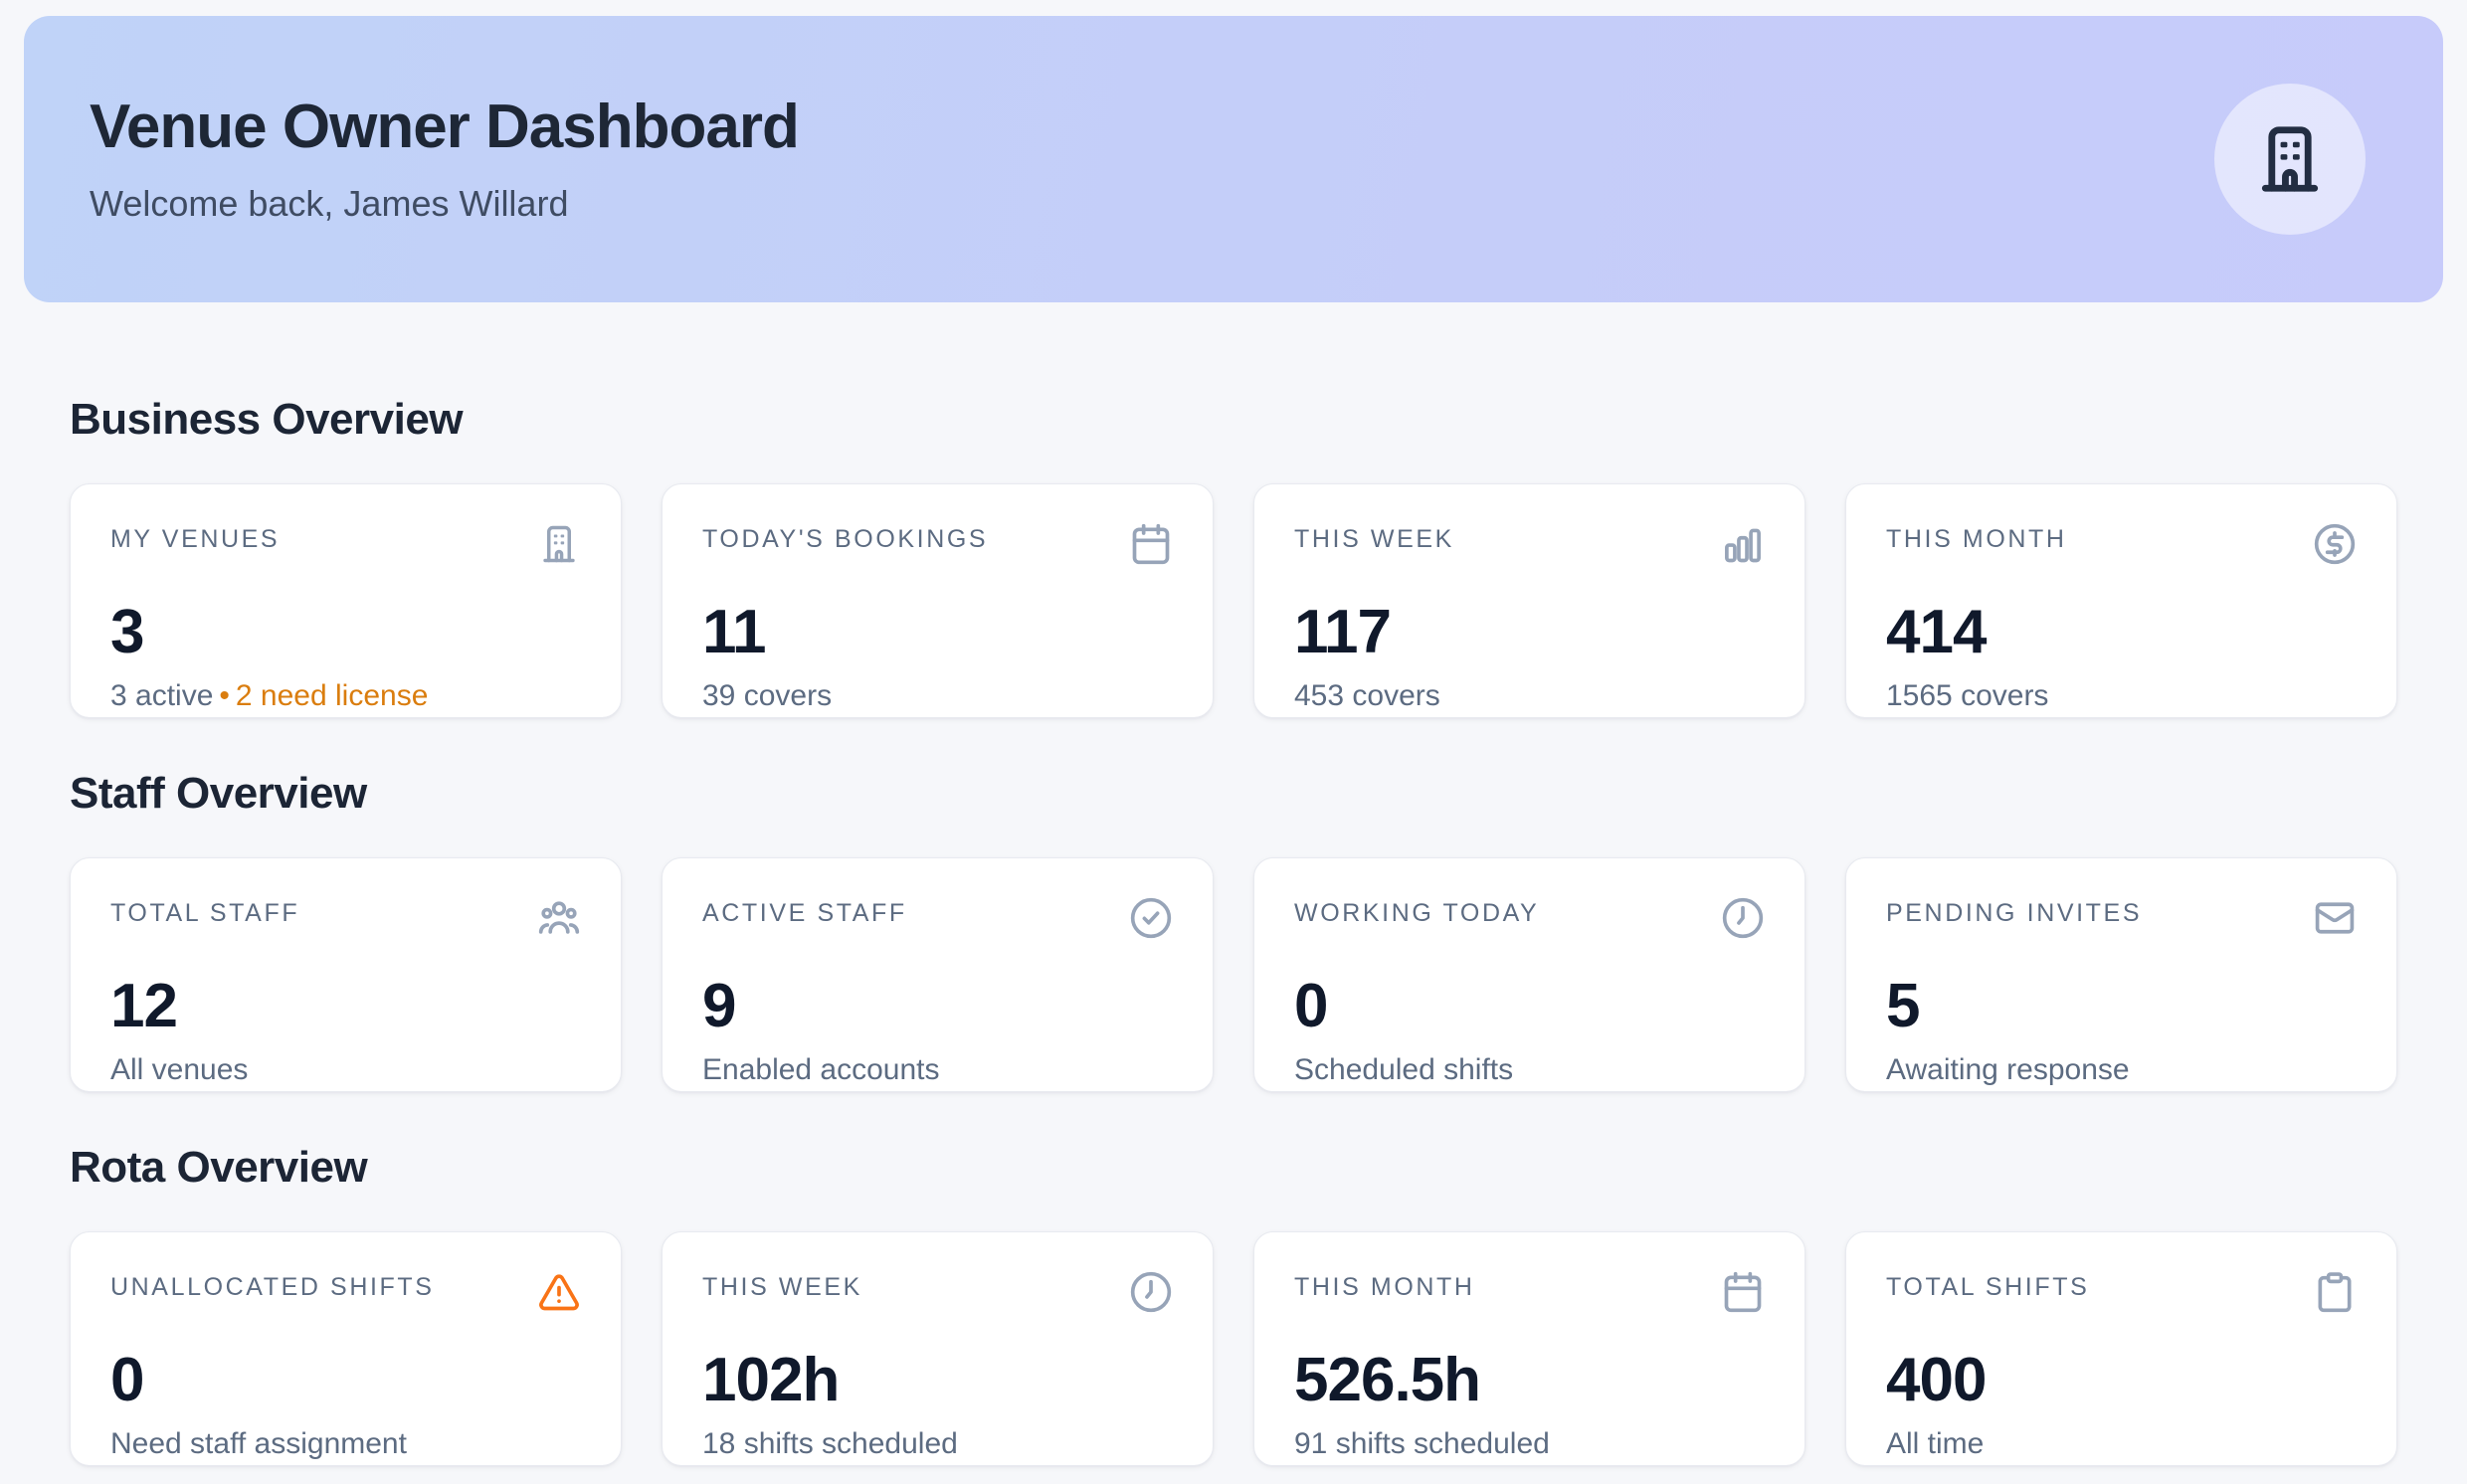 This screenshot has height=1484, width=2467. What do you see at coordinates (205, 913) in the screenshot?
I see `card-label: TOTAL STAFF` at bounding box center [205, 913].